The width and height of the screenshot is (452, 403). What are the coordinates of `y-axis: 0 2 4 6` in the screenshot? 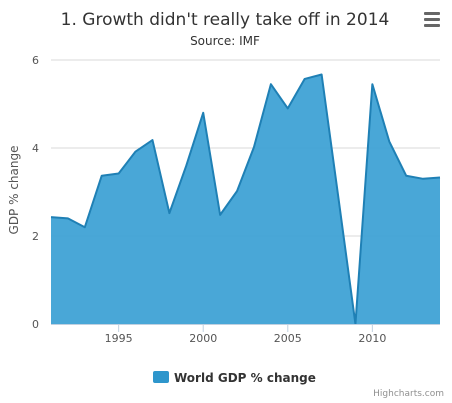 It's located at (35, 192).